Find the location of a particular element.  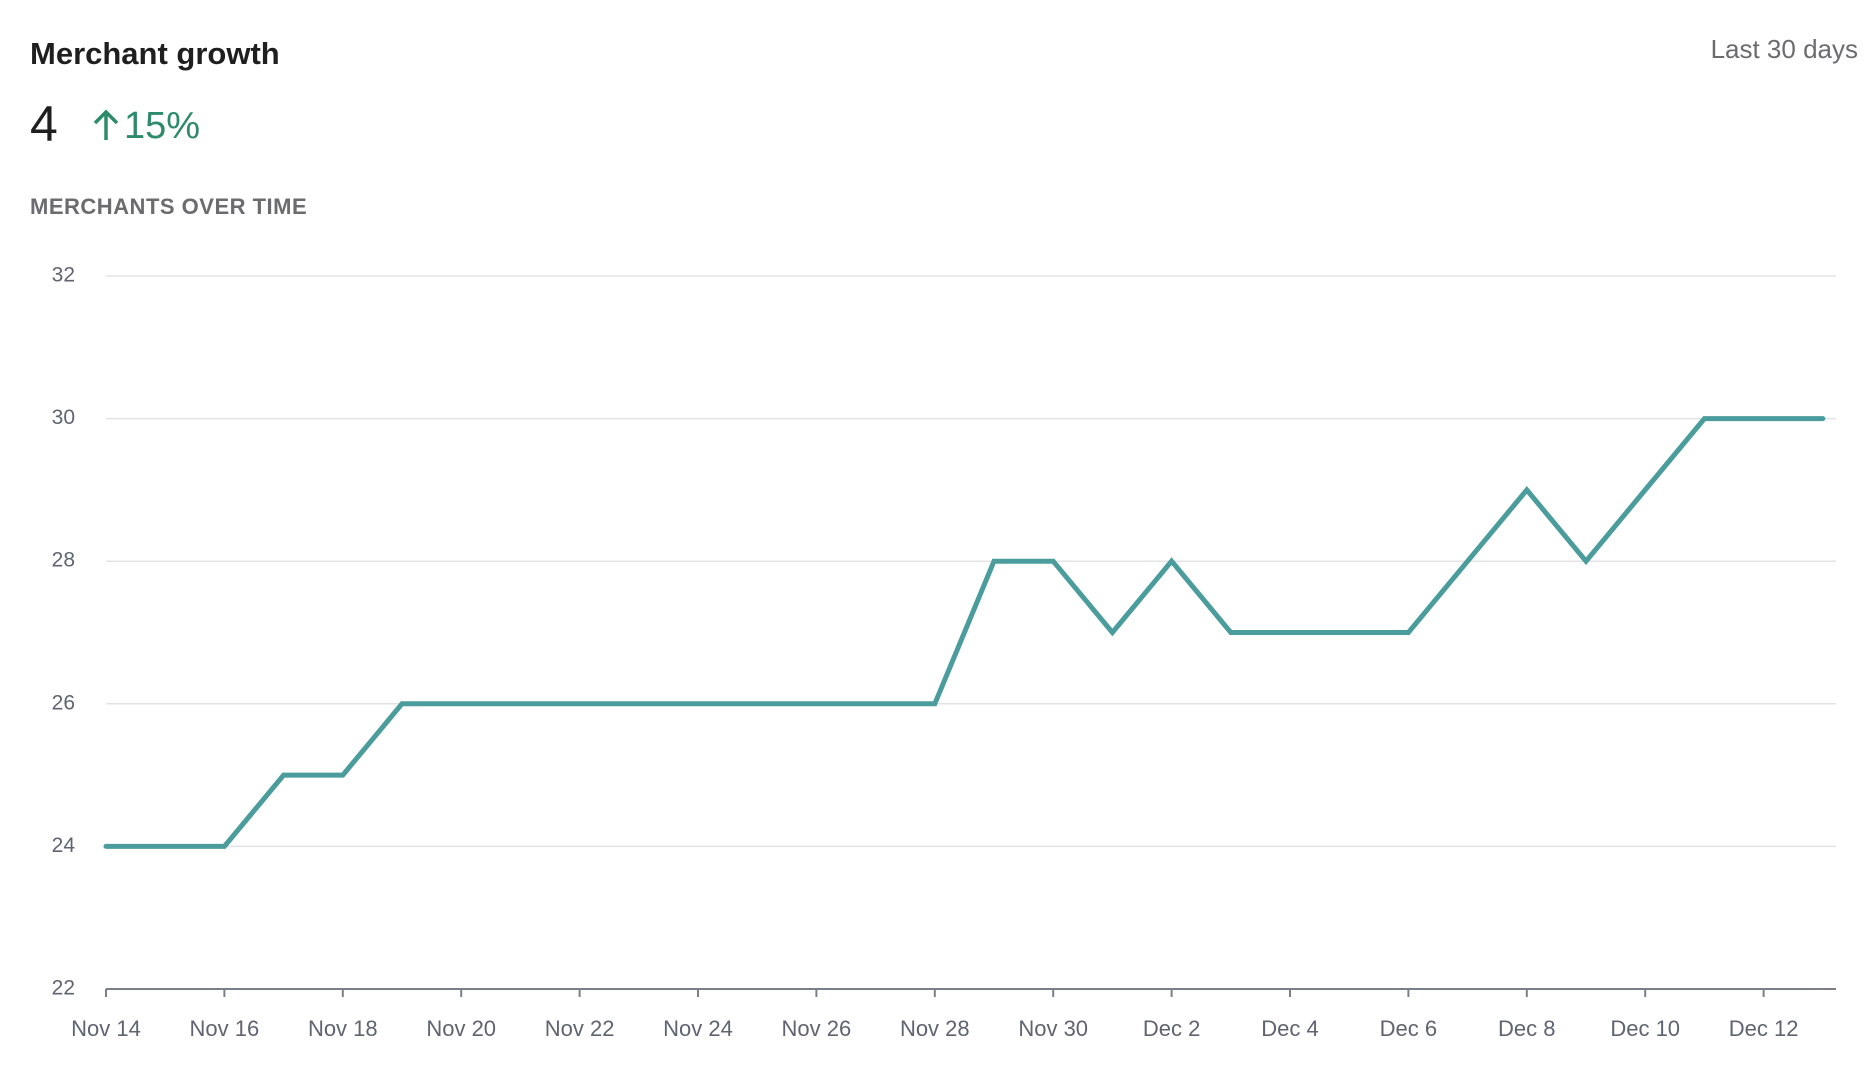

y-tick-label: 30 is located at coordinates (63, 417).